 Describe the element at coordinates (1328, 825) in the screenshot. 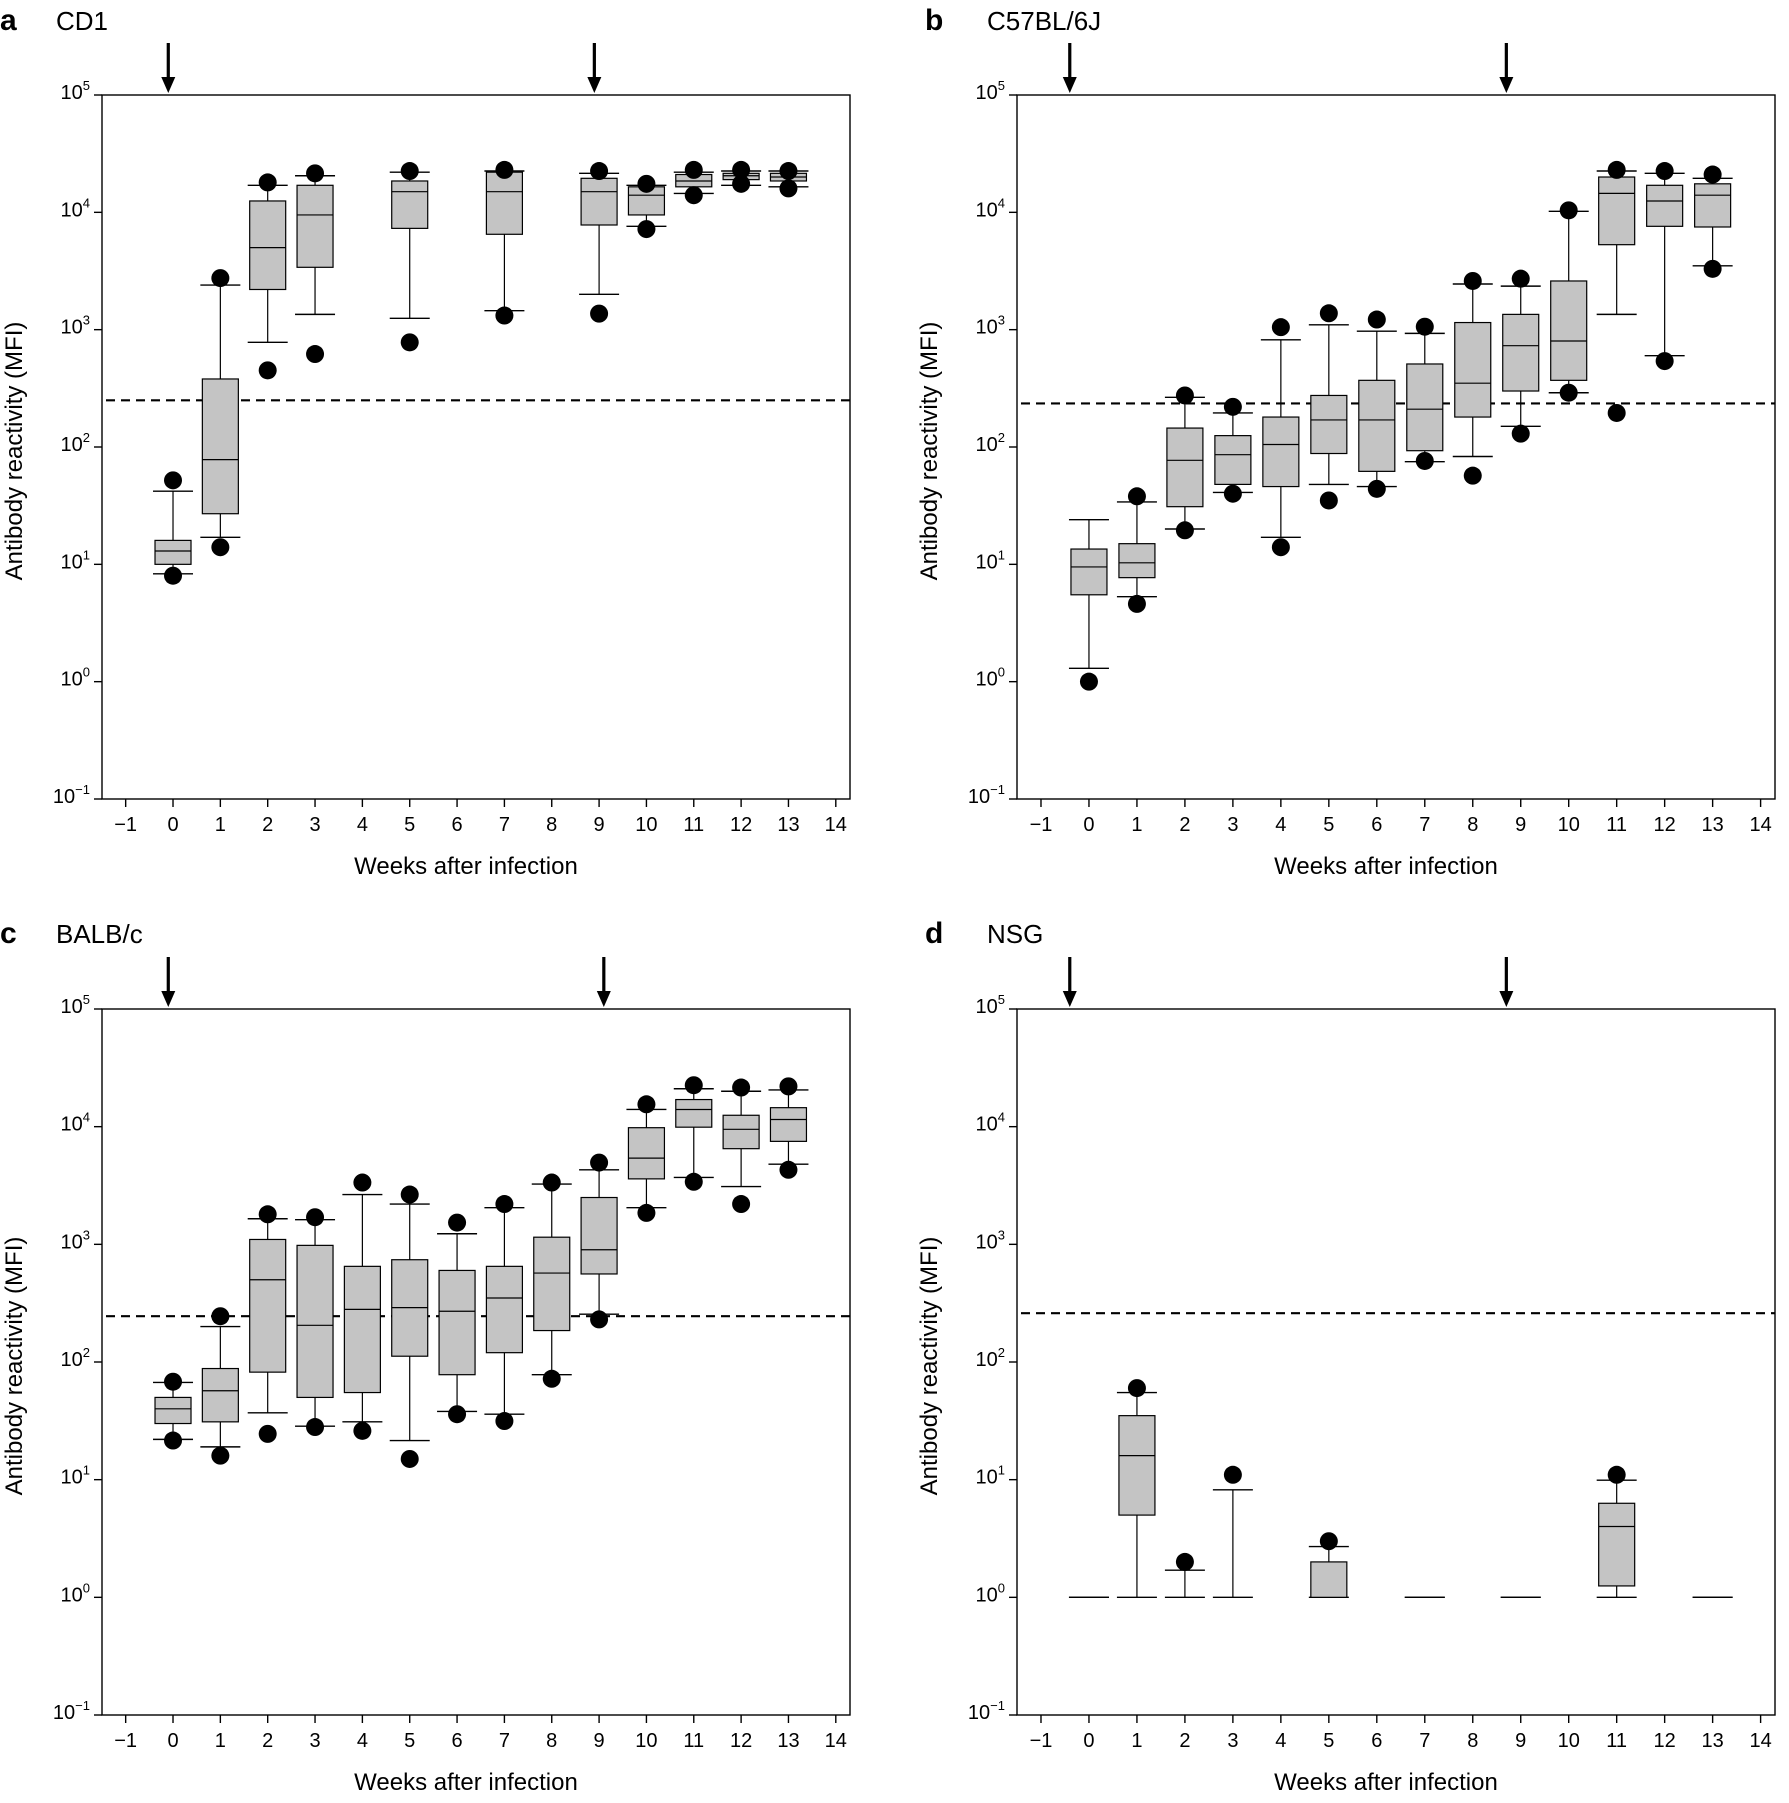

I see `x-tick-label: 5` at that location.